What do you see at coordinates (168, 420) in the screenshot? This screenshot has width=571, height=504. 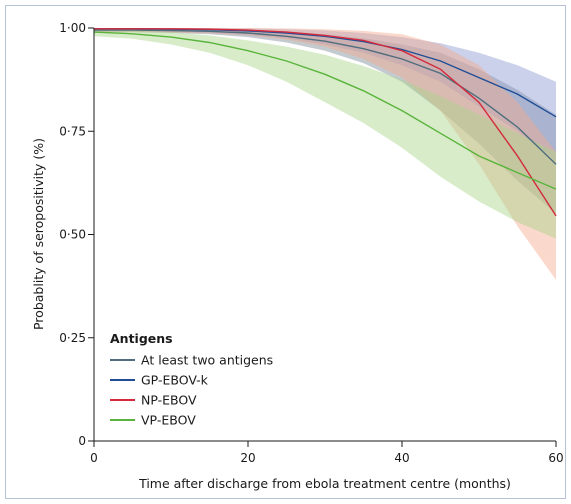 I see `legend-label-vp-ebov: VP-EBOV` at bounding box center [168, 420].